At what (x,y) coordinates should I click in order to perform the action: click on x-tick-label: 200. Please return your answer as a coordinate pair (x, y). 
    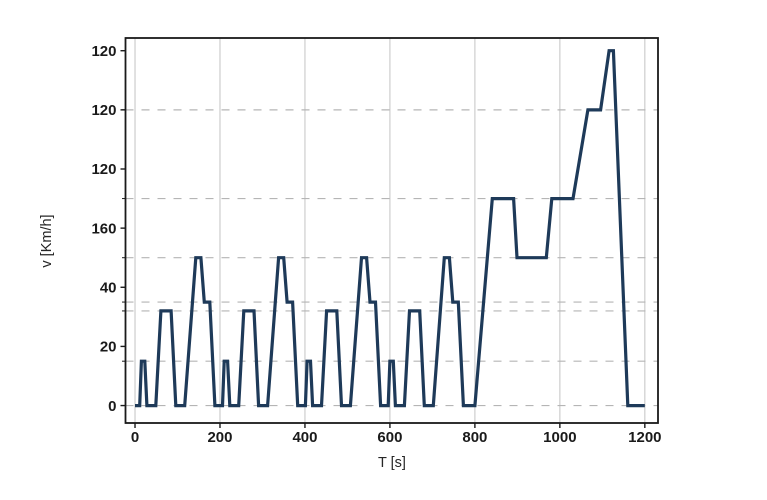
    Looking at the image, I should click on (219, 437).